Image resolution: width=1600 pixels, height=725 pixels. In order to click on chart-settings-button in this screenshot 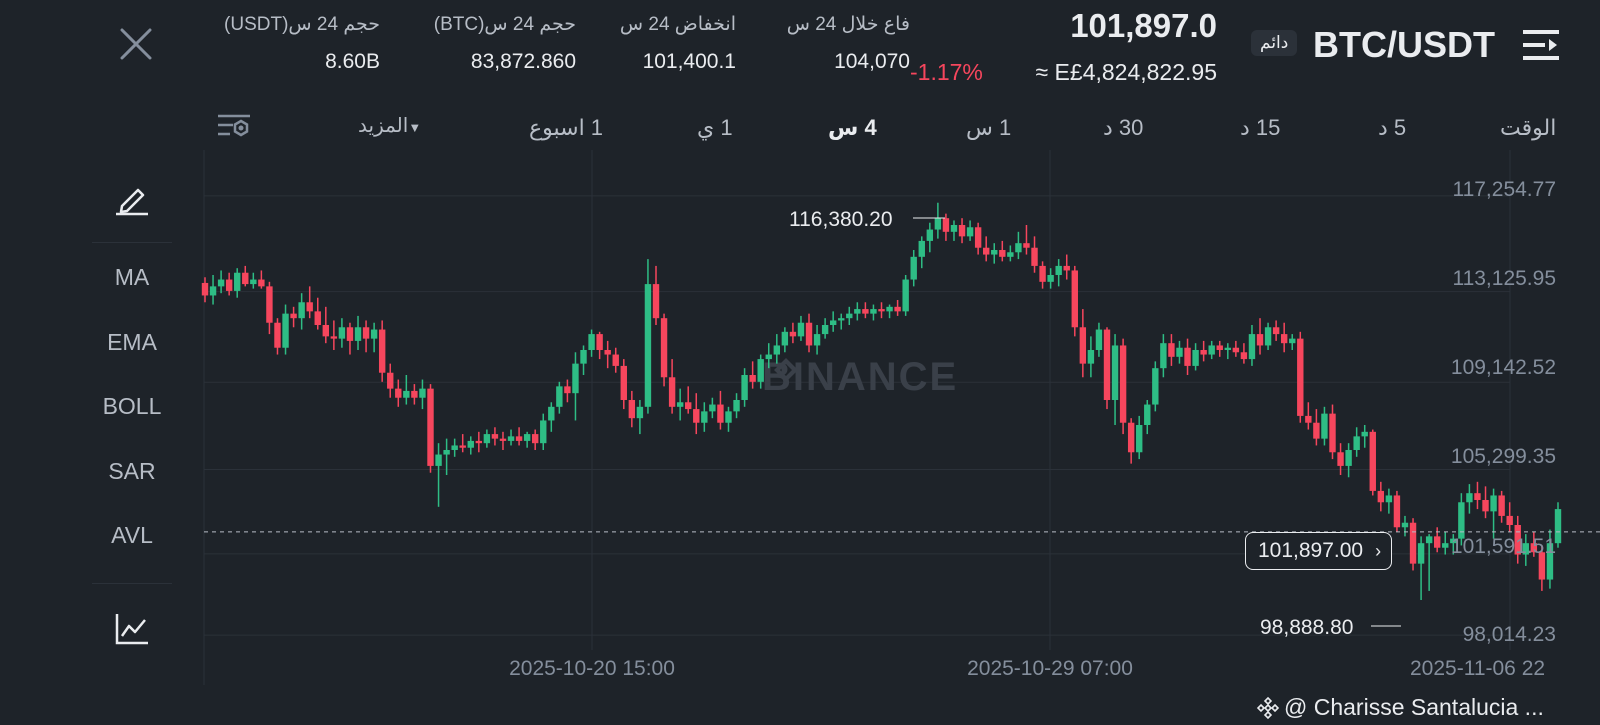, I will do `click(234, 127)`.